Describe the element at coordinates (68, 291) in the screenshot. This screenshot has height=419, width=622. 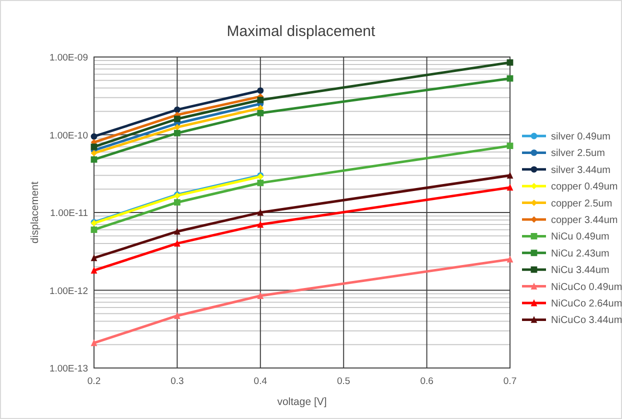
I see `y-tick-label: 1.00E-12` at that location.